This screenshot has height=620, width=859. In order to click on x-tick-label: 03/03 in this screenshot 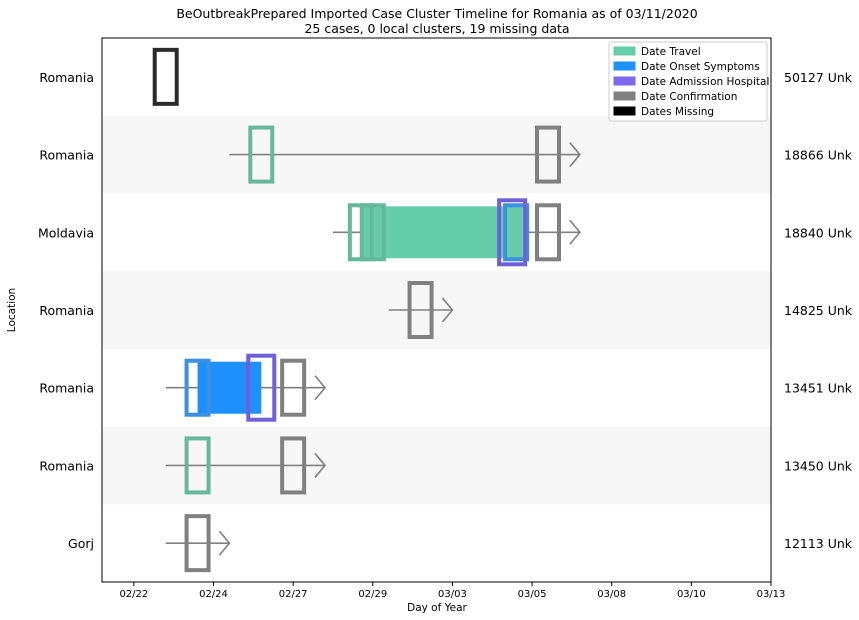, I will do `click(452, 594)`.